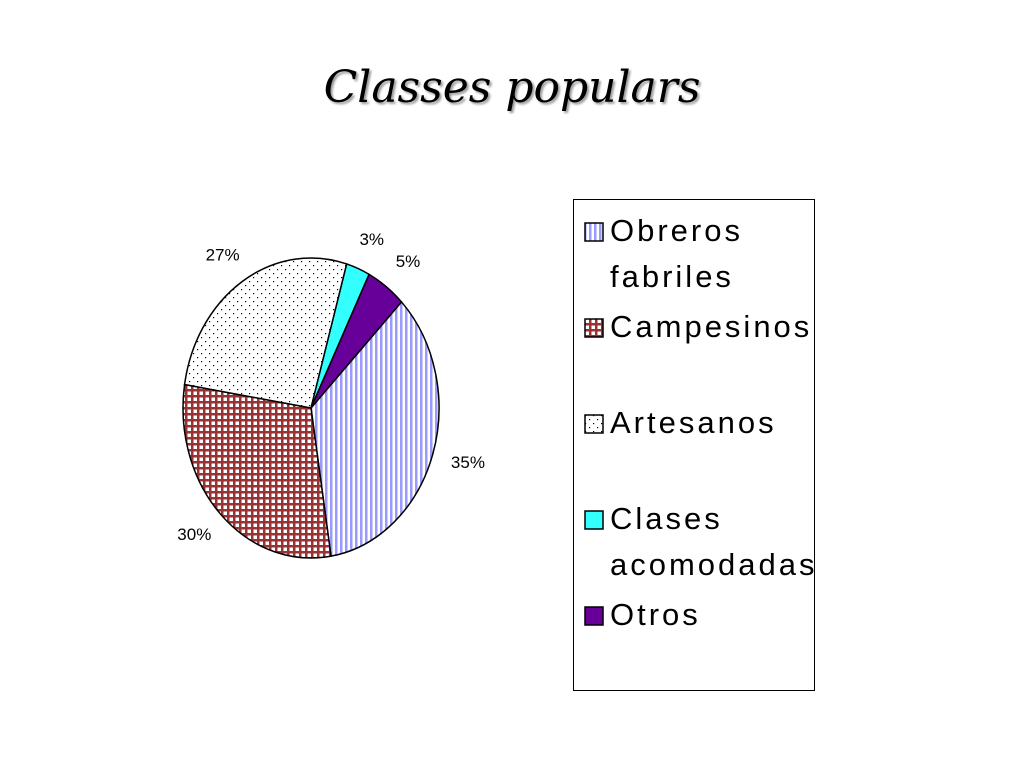 The width and height of the screenshot is (1024, 768). What do you see at coordinates (223, 255) in the screenshot?
I see `data-label: 27%` at bounding box center [223, 255].